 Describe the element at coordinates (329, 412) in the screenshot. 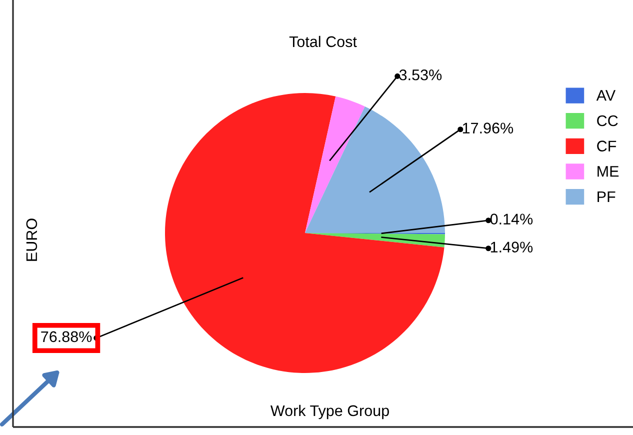

I see `text: Work Type Group` at that location.